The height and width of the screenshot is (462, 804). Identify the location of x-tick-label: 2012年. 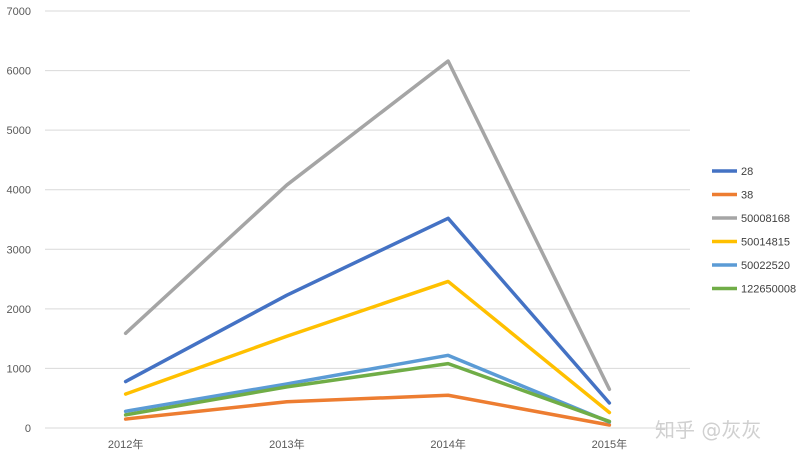
(125, 444).